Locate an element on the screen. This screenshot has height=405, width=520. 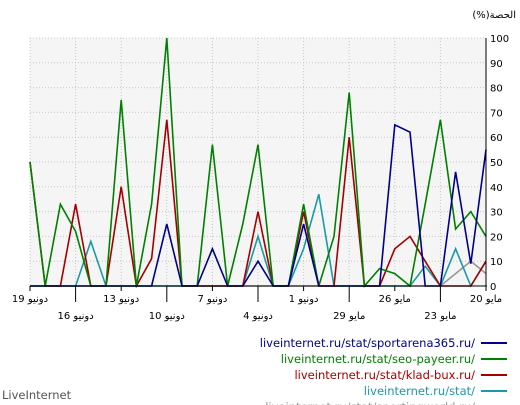
y-tick-label: 10 is located at coordinates (496, 262).